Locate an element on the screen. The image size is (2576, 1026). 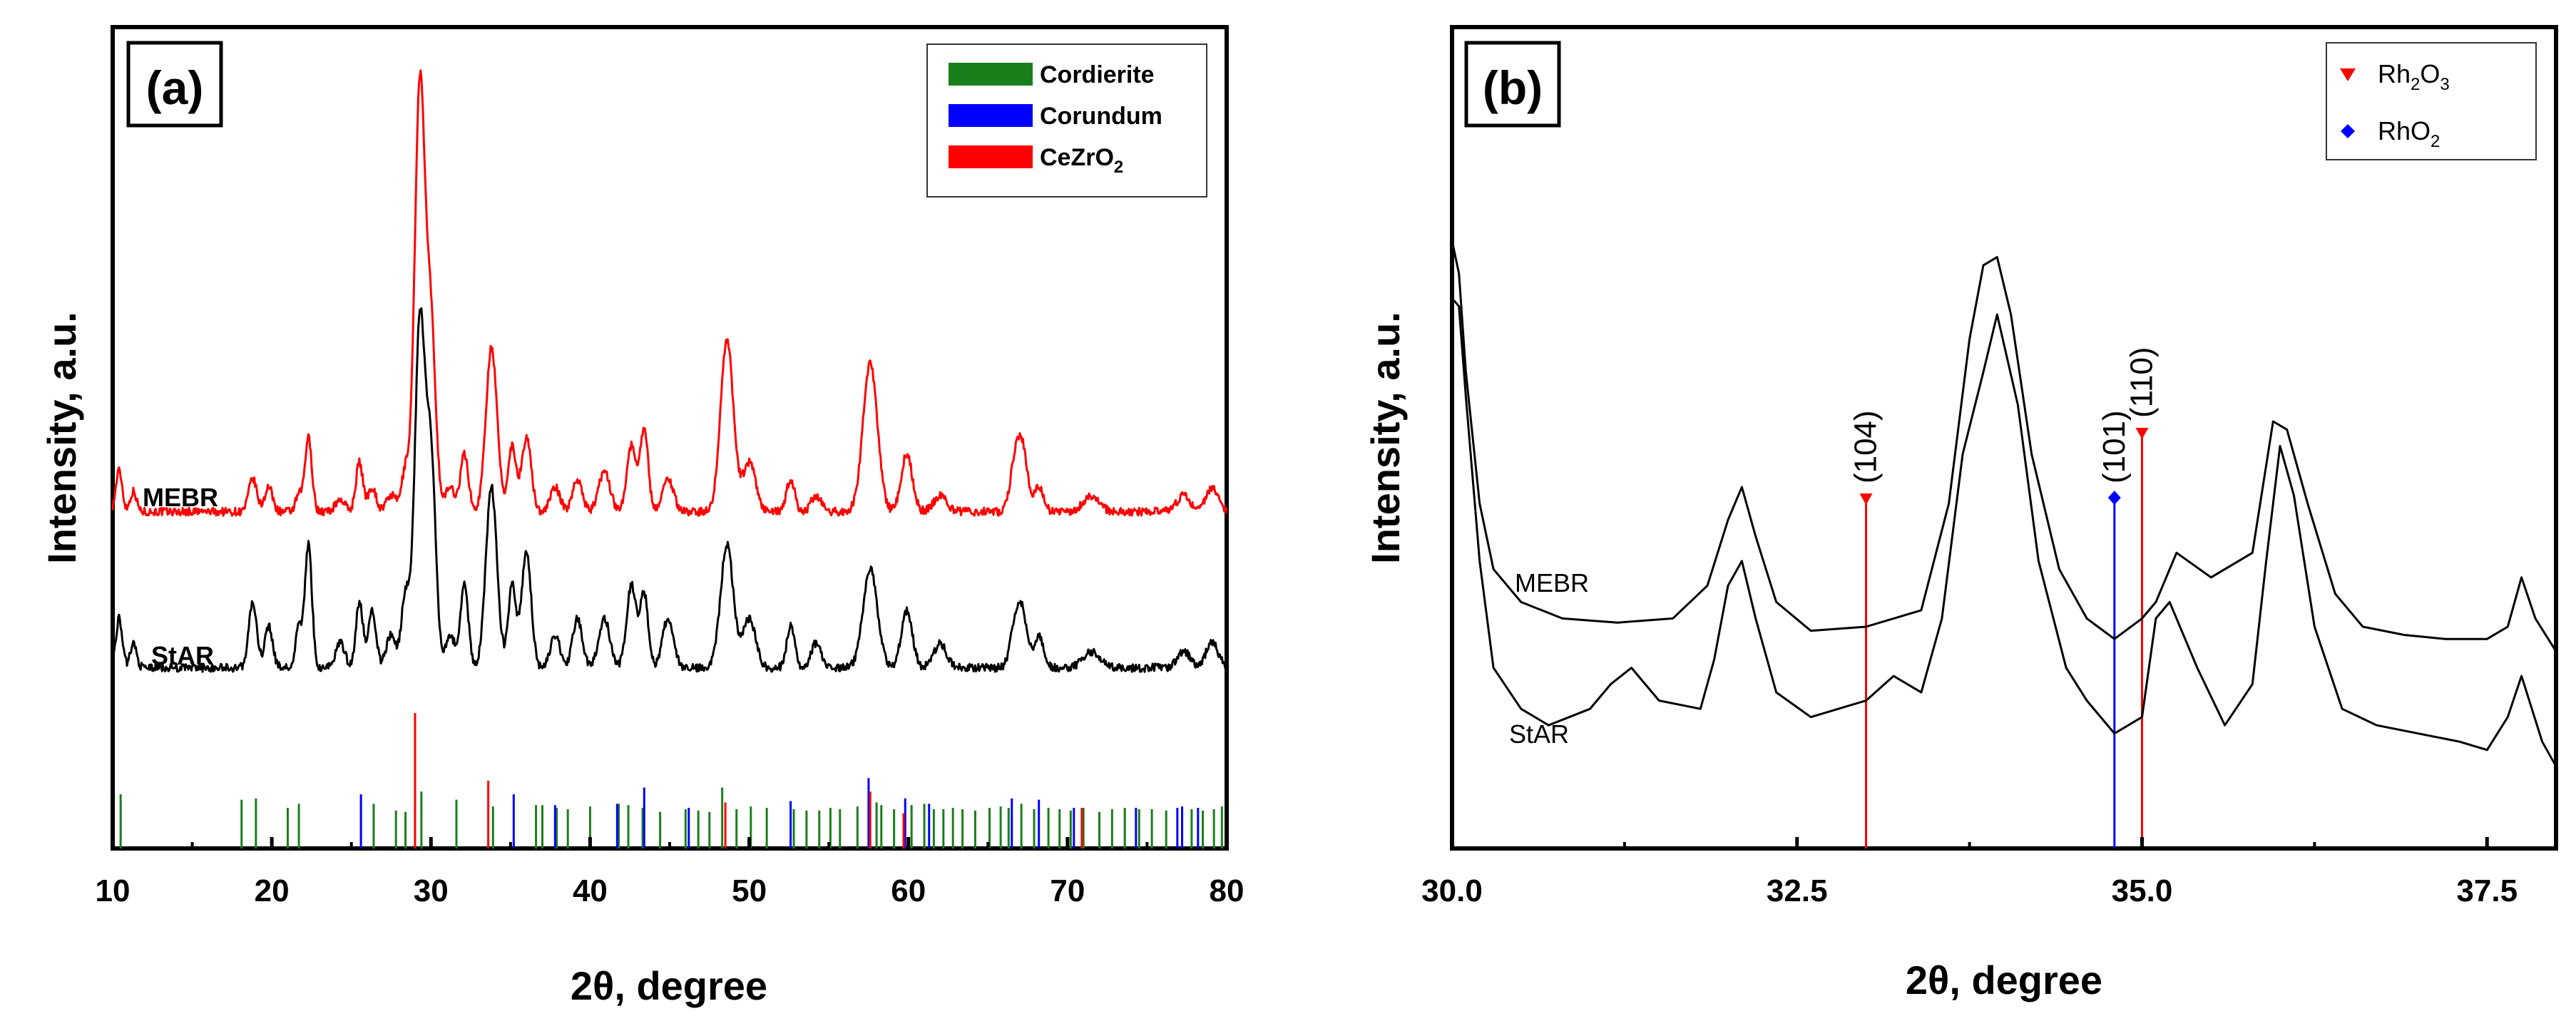
legend-label-rho2: RhO2 is located at coordinates (2409, 133).